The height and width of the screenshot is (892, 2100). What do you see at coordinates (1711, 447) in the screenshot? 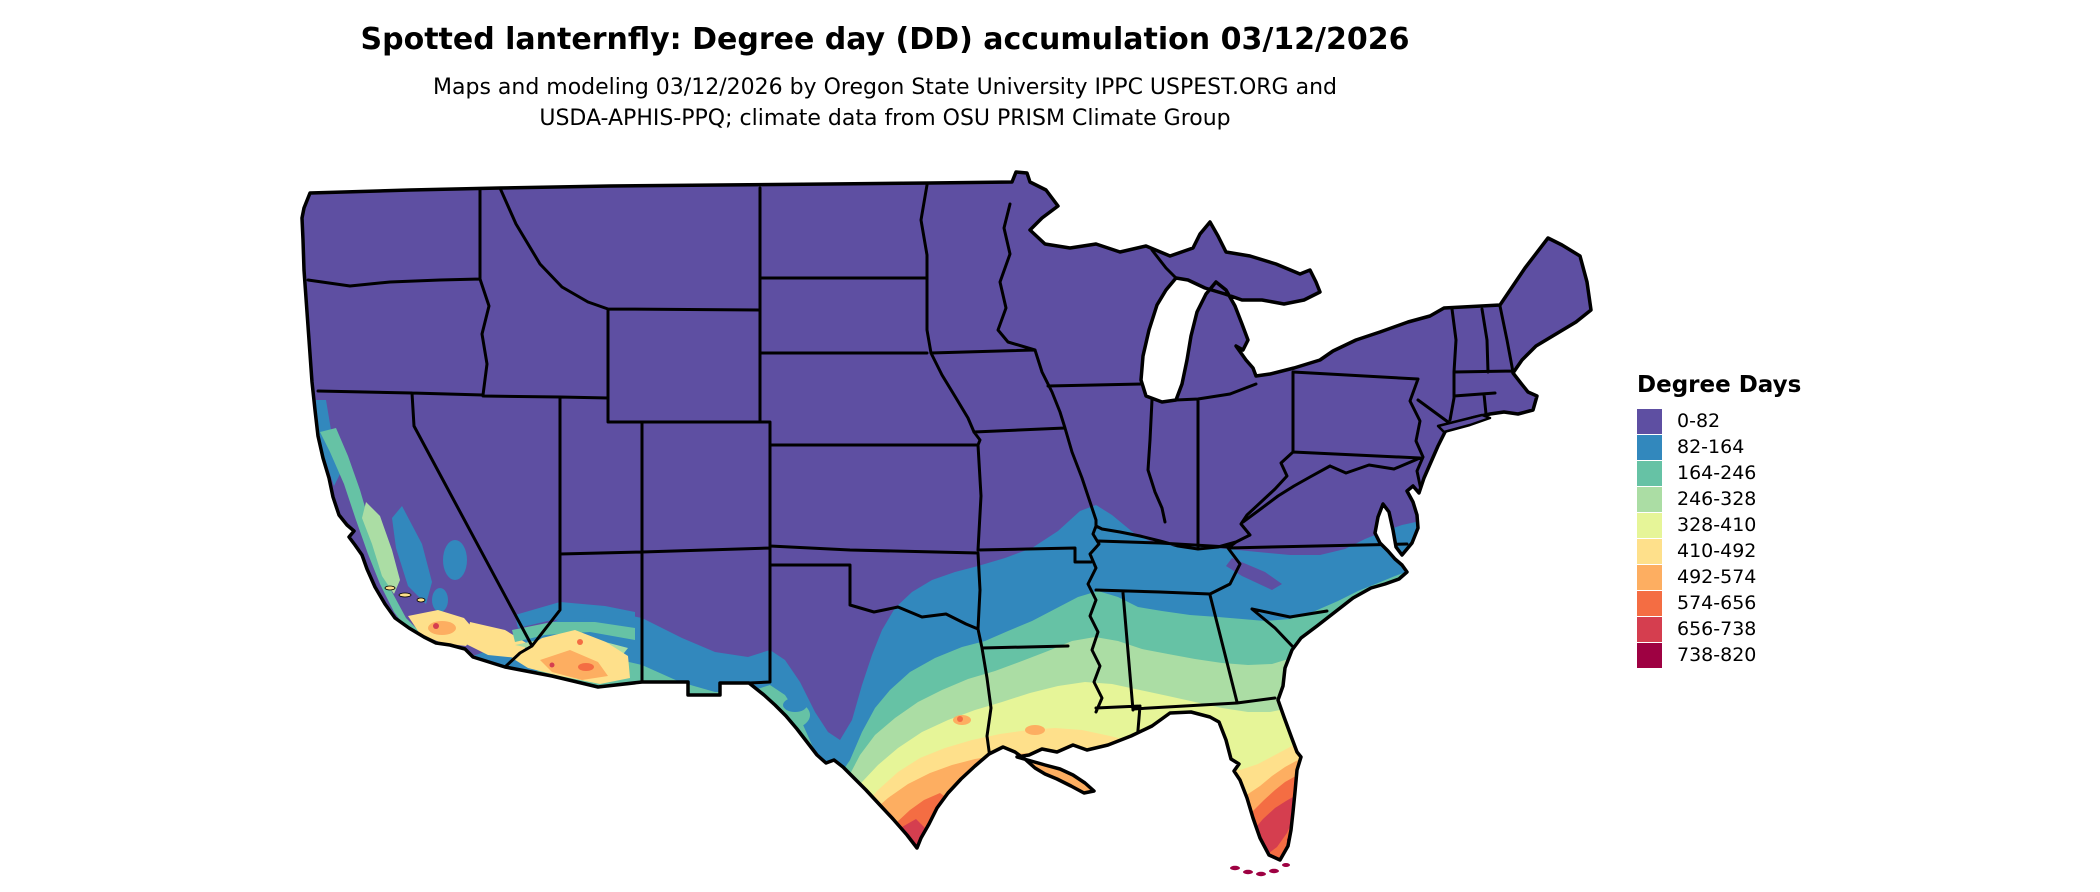
I see `legend-label-82-164: 82-164` at bounding box center [1711, 447].